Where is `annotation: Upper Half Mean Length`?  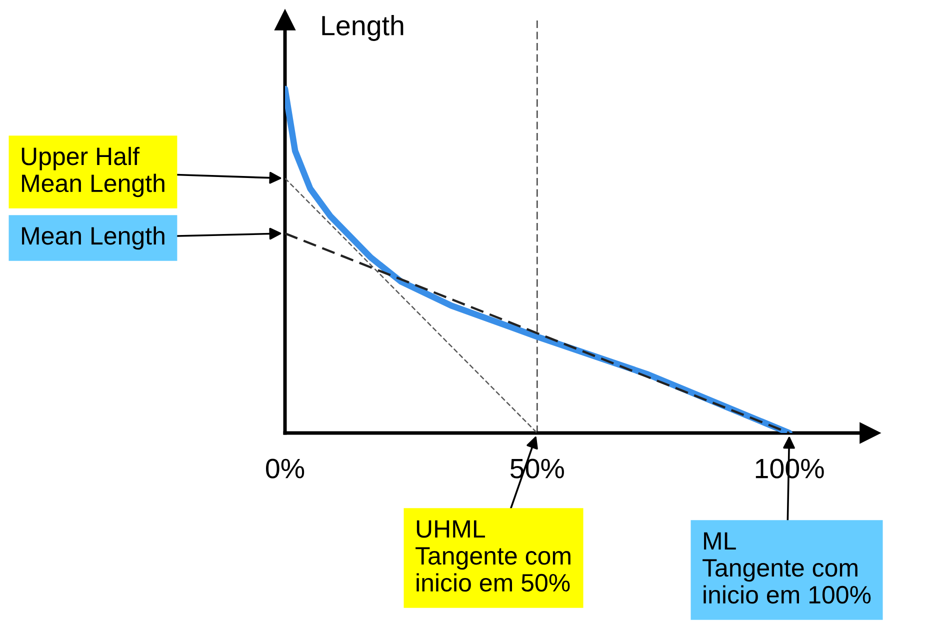
annotation: Upper Half Mean Length is located at coordinates (93, 172).